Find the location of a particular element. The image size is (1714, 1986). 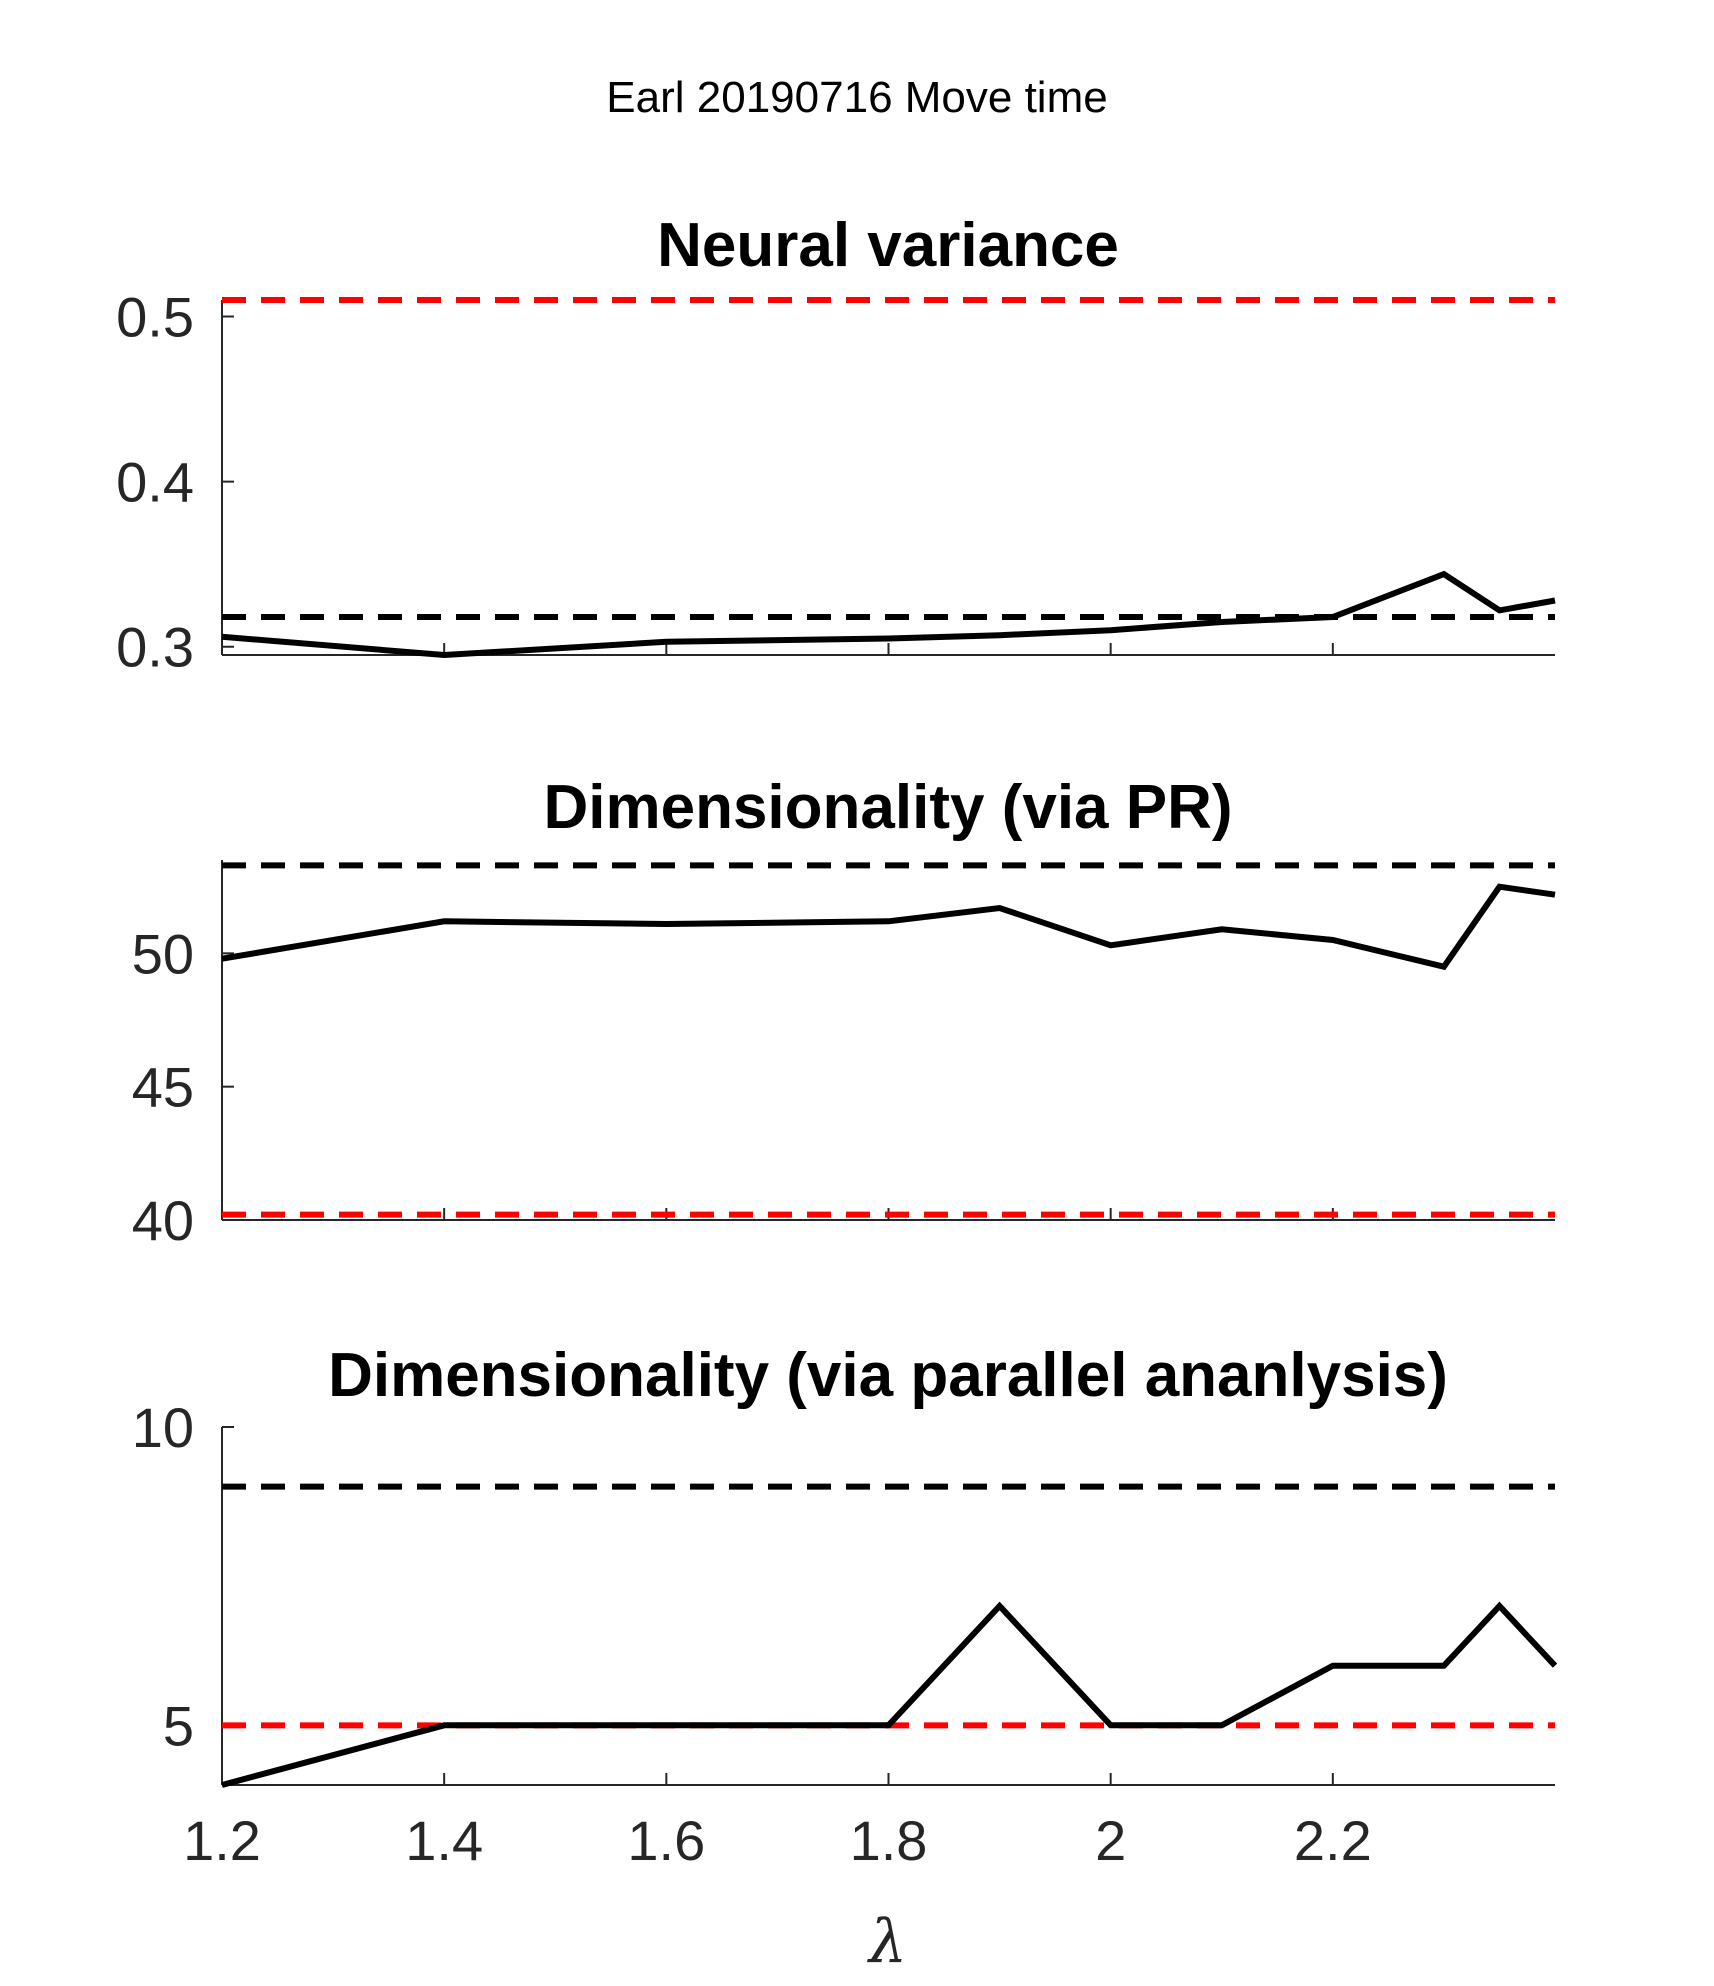

x-tick-label: 1.4 is located at coordinates (444, 1840).